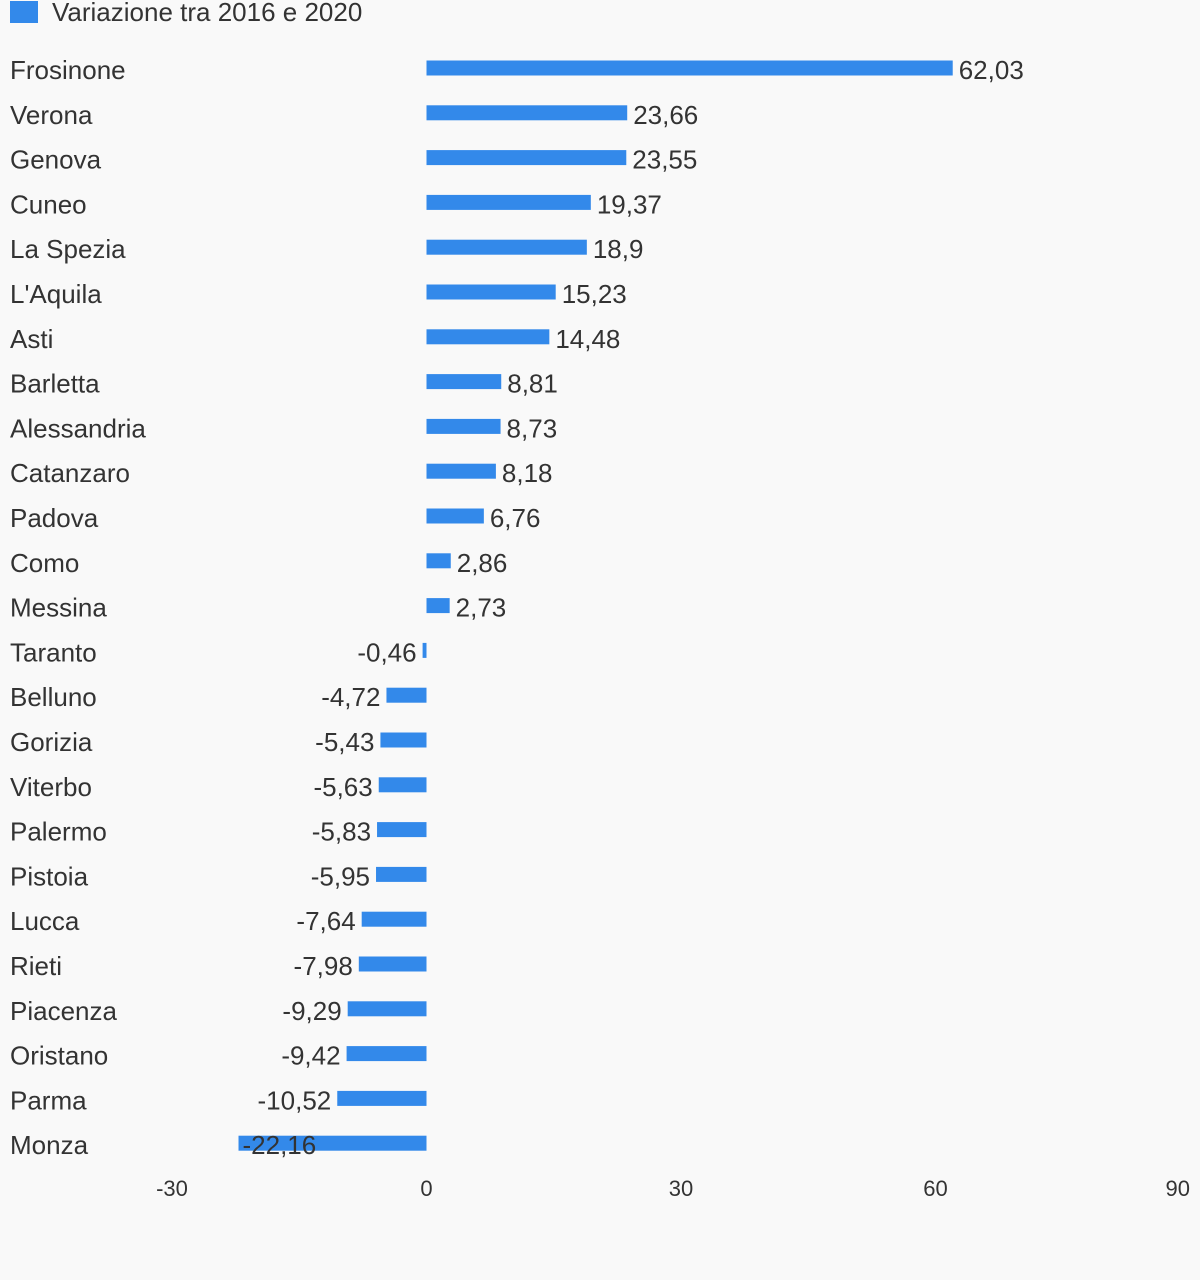 This screenshot has width=1200, height=1280. What do you see at coordinates (482, 563) in the screenshot?
I see `value-label: 2,86` at bounding box center [482, 563].